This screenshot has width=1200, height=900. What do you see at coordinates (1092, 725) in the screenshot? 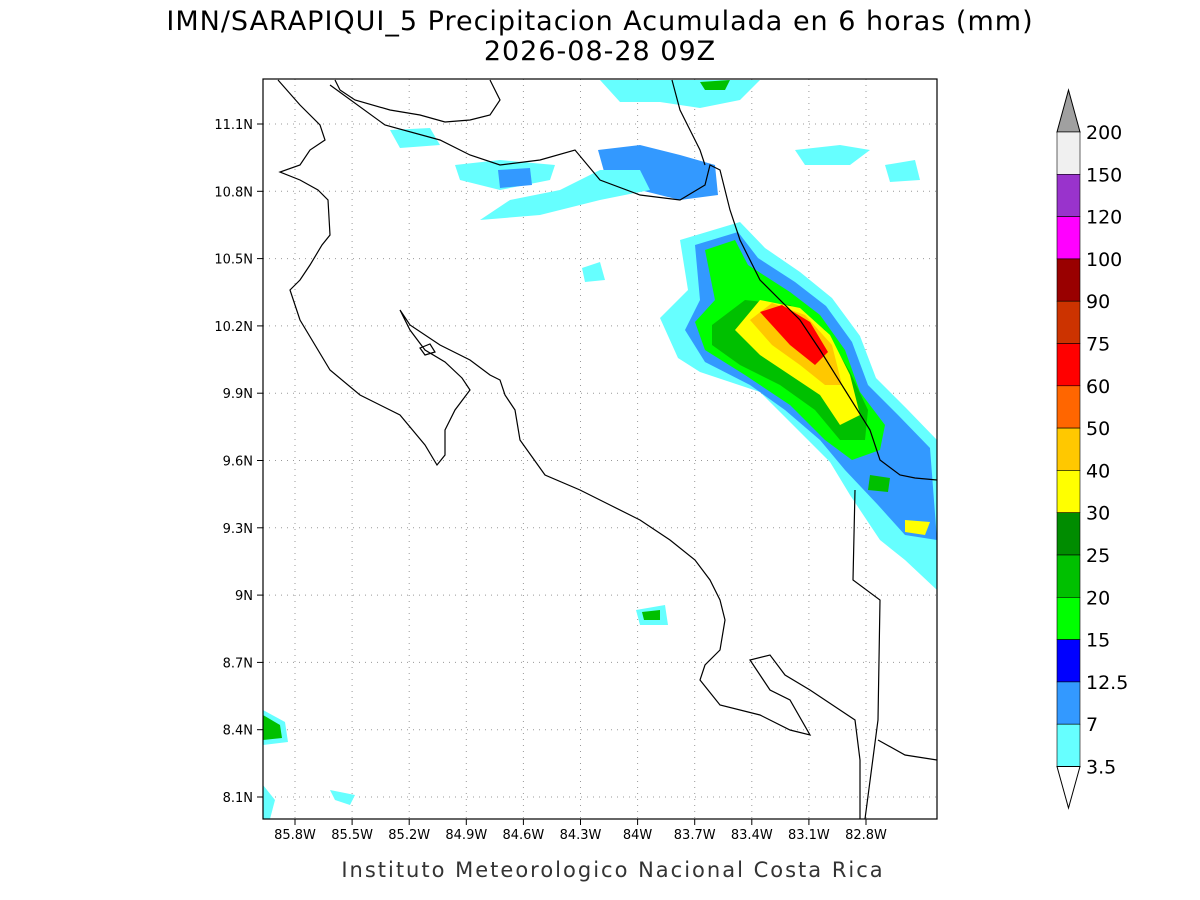
I see `colorbar-label: 7` at bounding box center [1092, 725].